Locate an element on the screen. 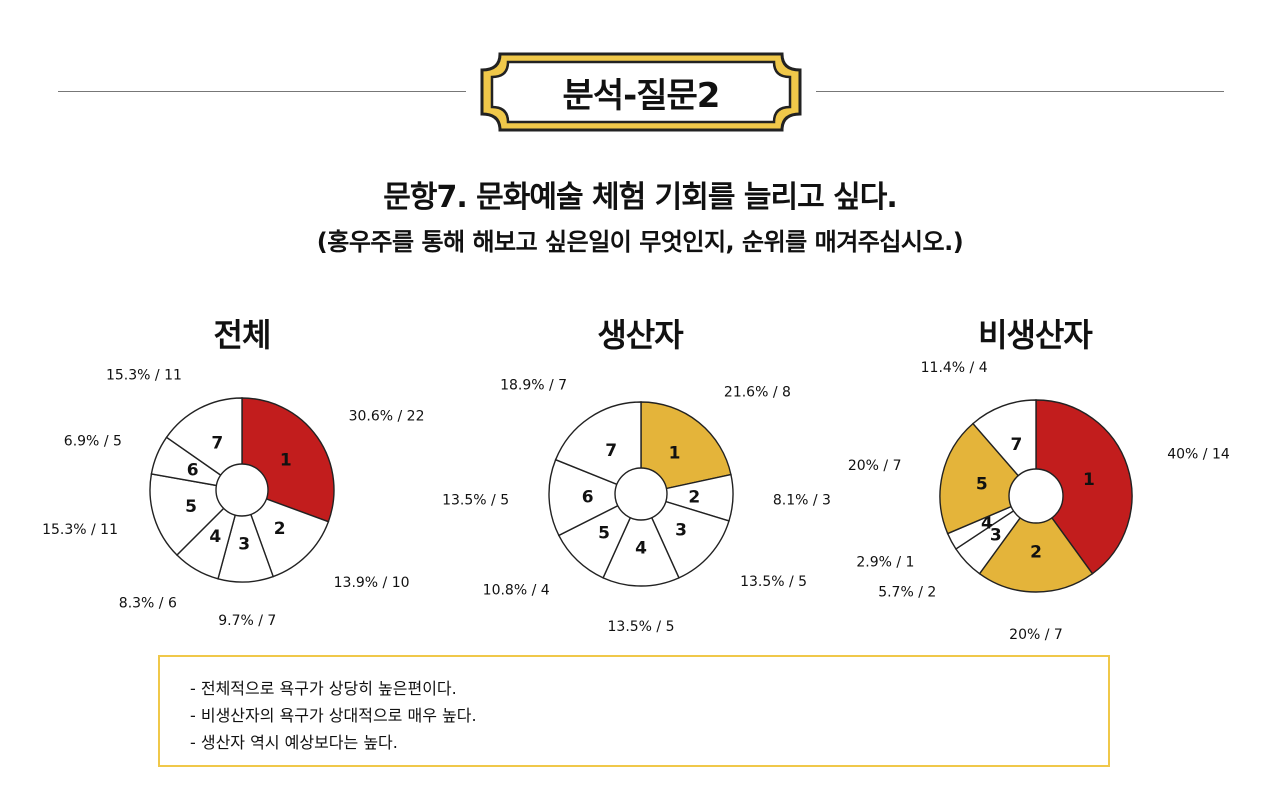 This screenshot has height=800, width=1280. data-label-producer-5: 10.8% / 4 is located at coordinates (516, 590).